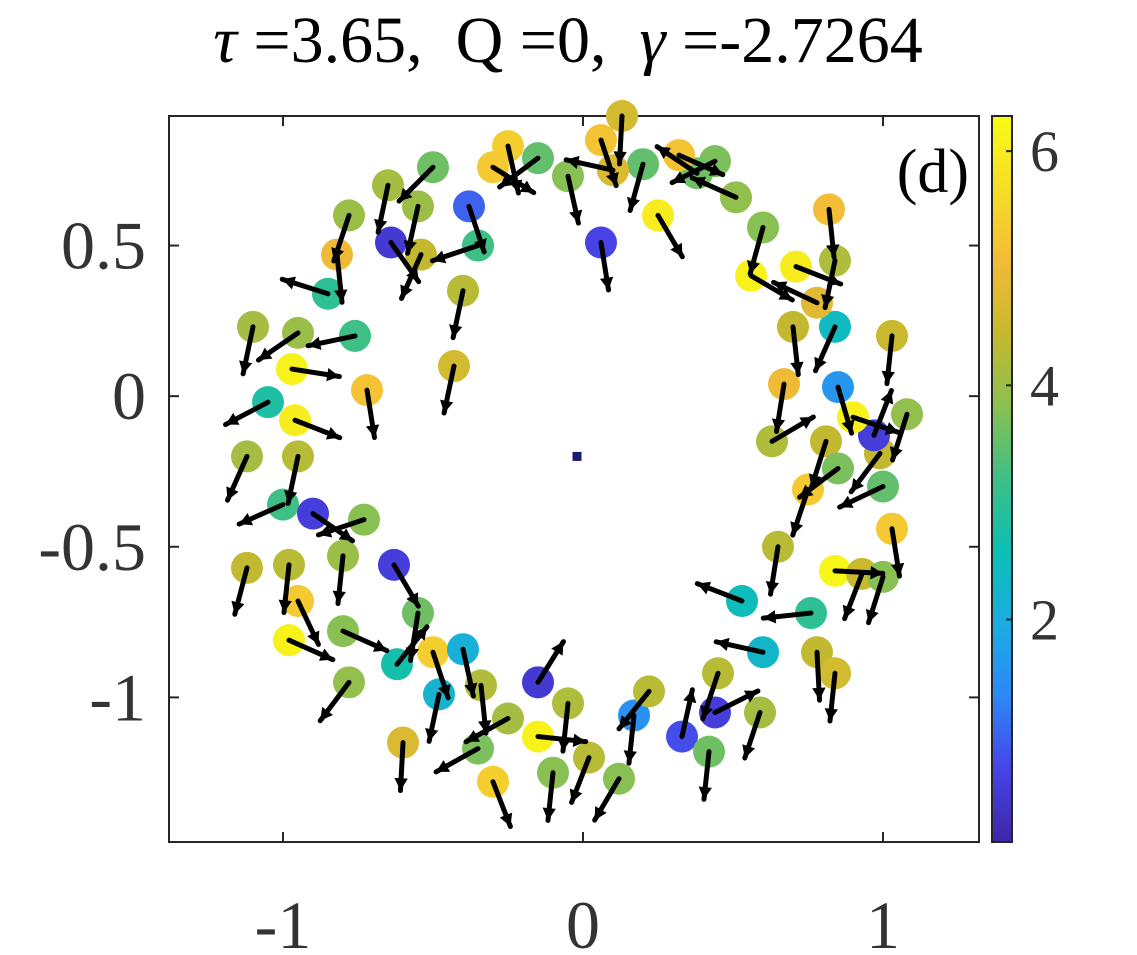 The width and height of the screenshot is (1137, 955). Describe the element at coordinates (103, 246) in the screenshot. I see `y-tick-label: 0.5` at that location.